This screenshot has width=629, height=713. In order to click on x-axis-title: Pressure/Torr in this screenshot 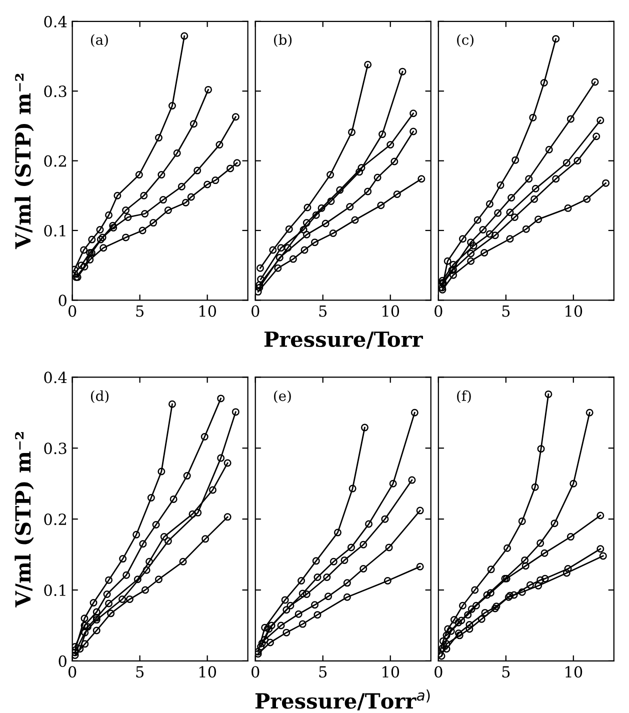, I will do `click(343, 340)`.